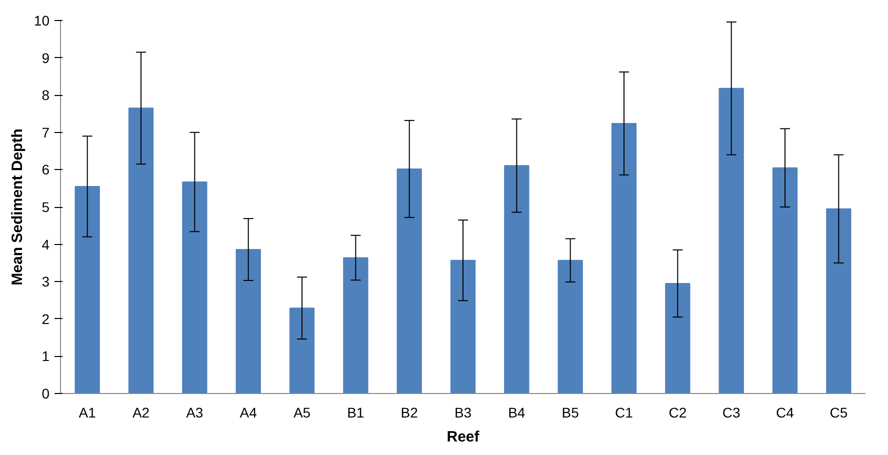 The image size is (888, 455). Describe the element at coordinates (141, 412) in the screenshot. I see `x-tick-label: A2` at that location.